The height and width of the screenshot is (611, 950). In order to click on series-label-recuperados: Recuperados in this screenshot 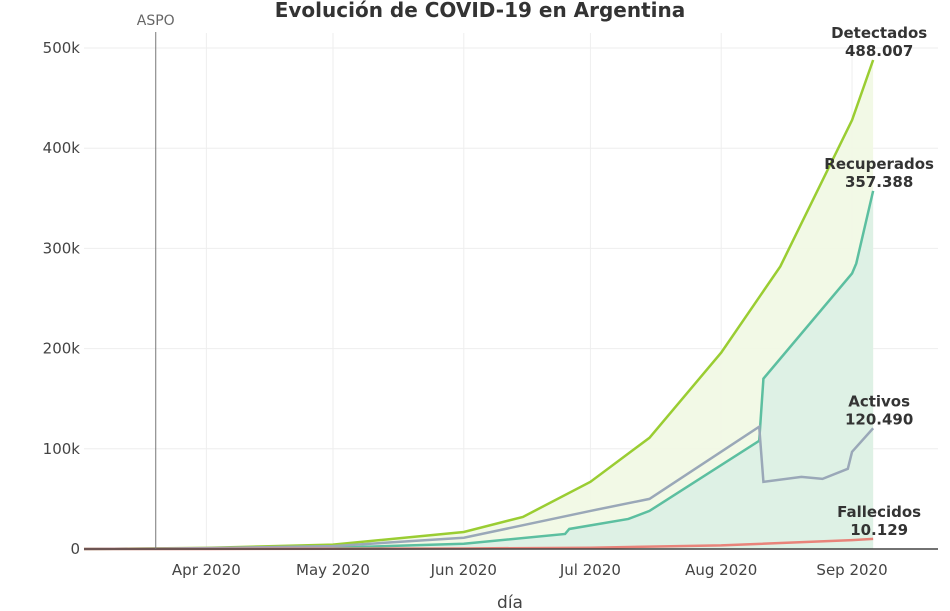, I will do `click(879, 164)`.